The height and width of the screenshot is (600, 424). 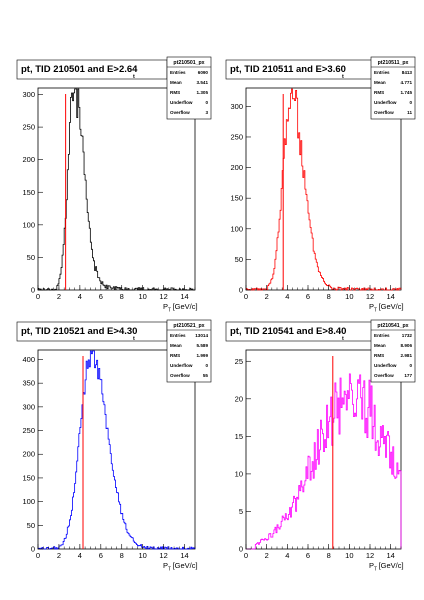 I want to click on title-box: pt, TID 210521 and E>4.30t, so click(x=92, y=331).